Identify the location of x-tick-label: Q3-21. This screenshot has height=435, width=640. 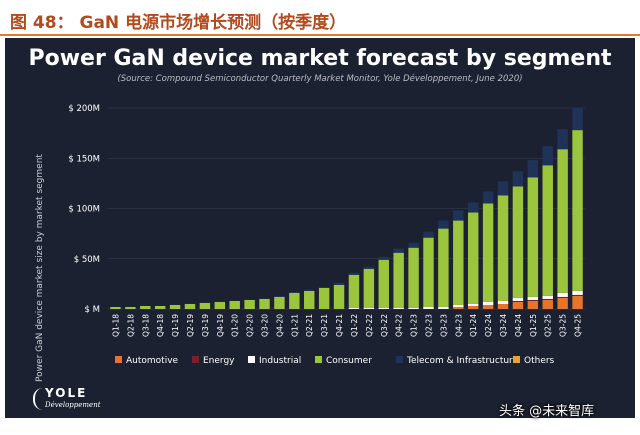
(324, 325).